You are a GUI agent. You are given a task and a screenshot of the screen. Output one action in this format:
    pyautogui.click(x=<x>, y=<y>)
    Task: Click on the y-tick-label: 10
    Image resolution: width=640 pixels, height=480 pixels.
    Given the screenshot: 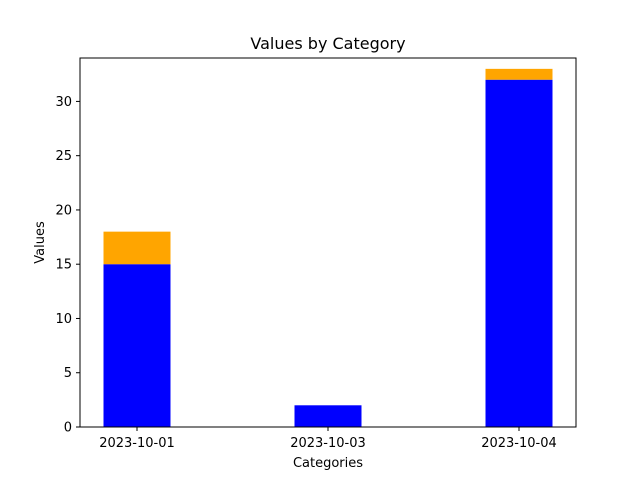 What is the action you would take?
    pyautogui.click(x=63, y=319)
    